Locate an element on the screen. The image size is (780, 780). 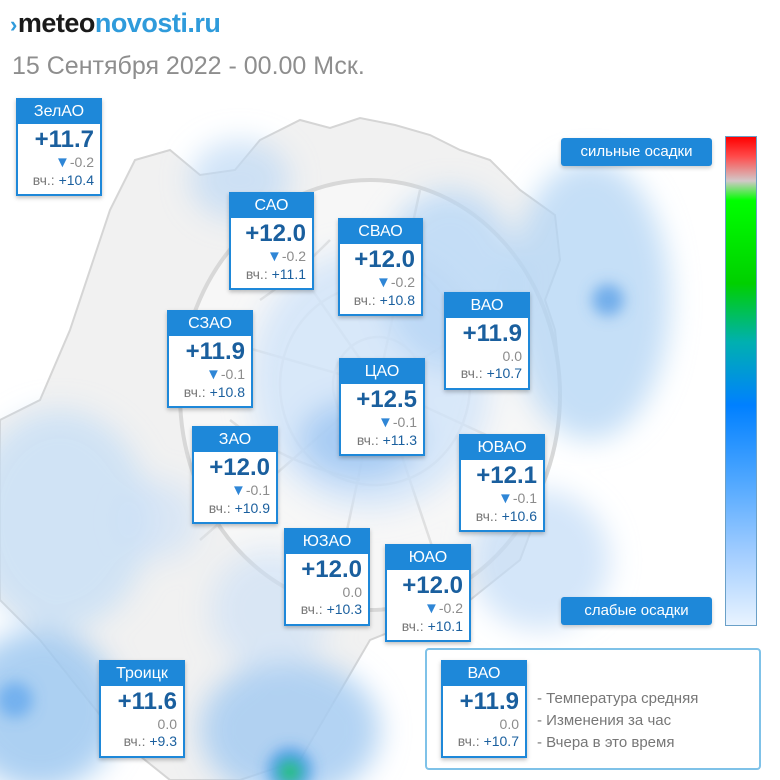
district-name: ЦАО is located at coordinates (382, 372).